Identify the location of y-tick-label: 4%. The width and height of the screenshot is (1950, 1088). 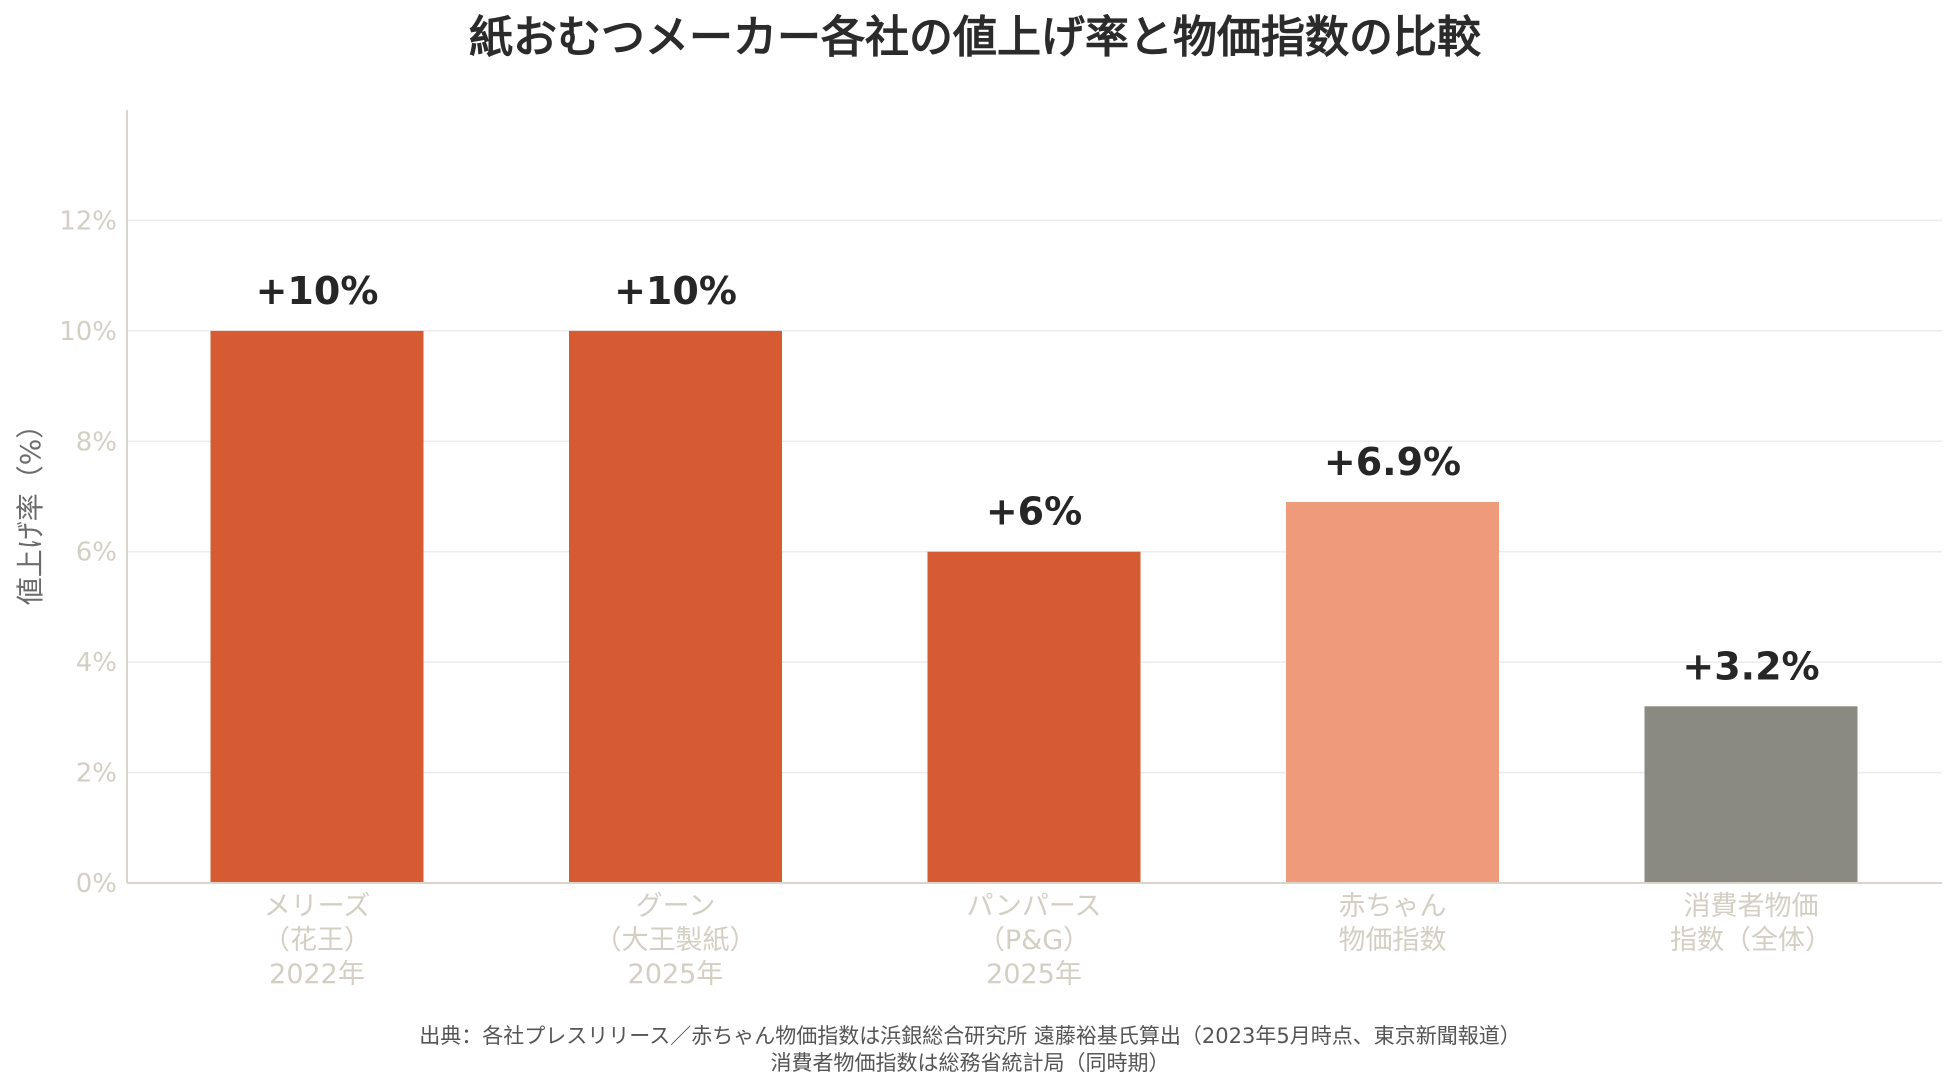
(96, 663).